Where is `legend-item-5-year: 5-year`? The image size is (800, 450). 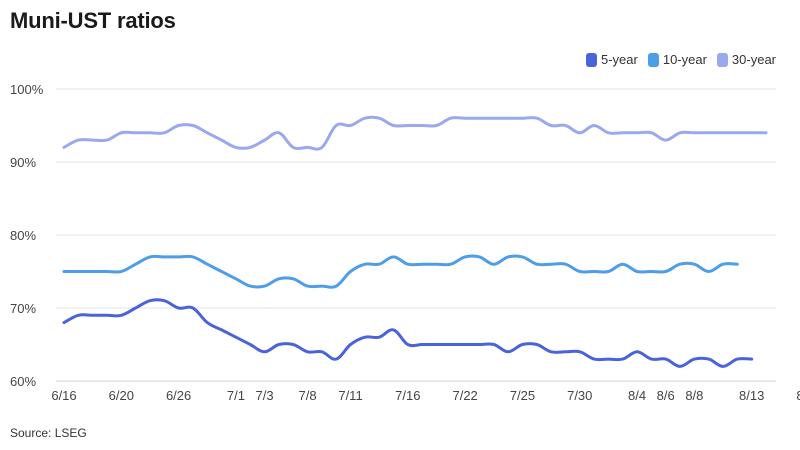 legend-item-5-year: 5-year is located at coordinates (611, 59).